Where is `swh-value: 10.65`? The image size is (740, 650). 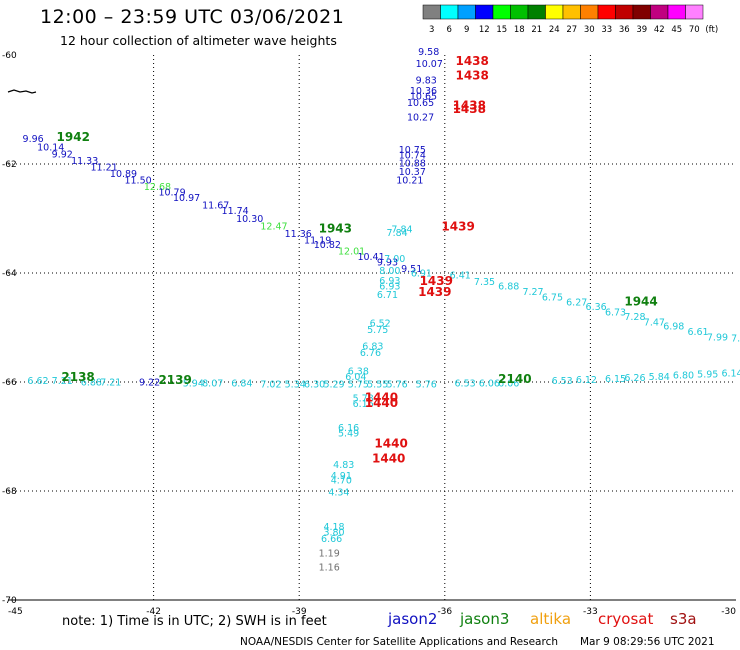
swh-value: 10.65 is located at coordinates (420, 103).